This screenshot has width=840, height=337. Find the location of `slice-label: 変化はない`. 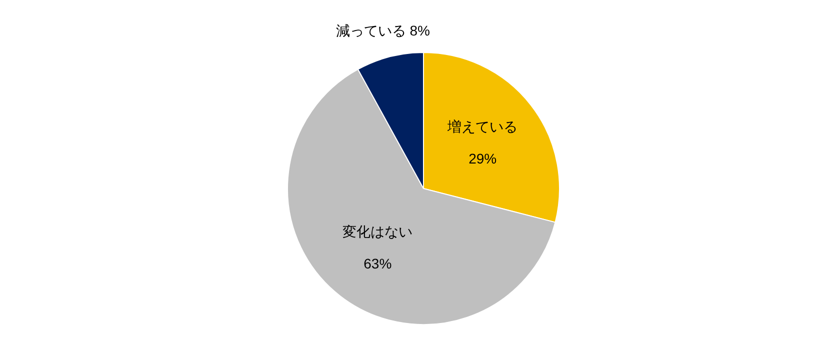

slice-label: 変化はない is located at coordinates (377, 232).